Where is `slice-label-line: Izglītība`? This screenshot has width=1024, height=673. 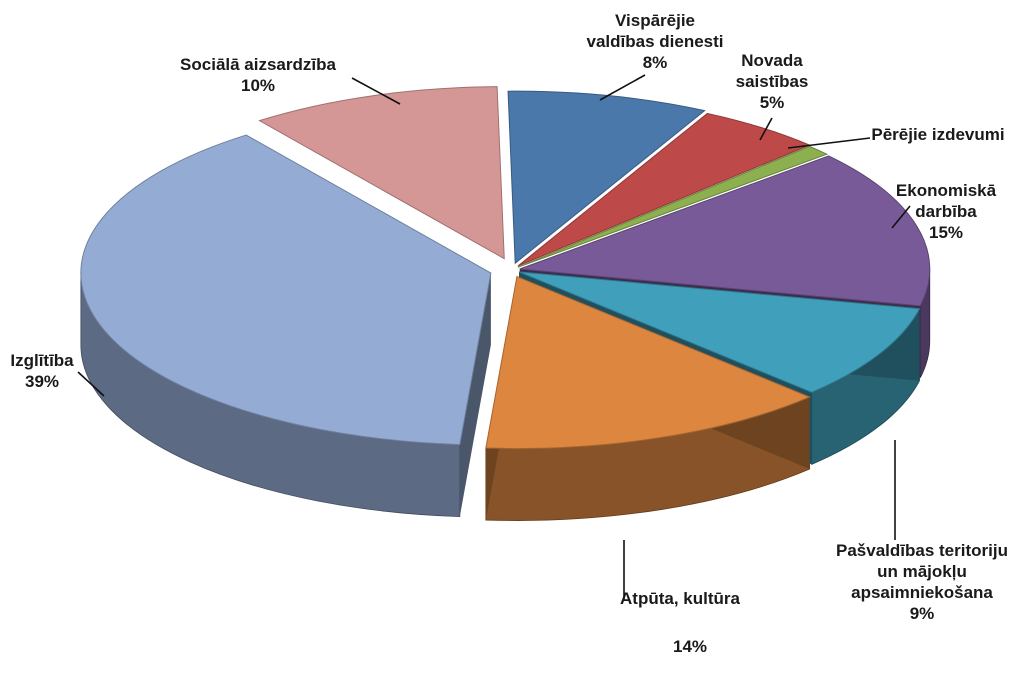 slice-label-line: Izglītība is located at coordinates (42, 360).